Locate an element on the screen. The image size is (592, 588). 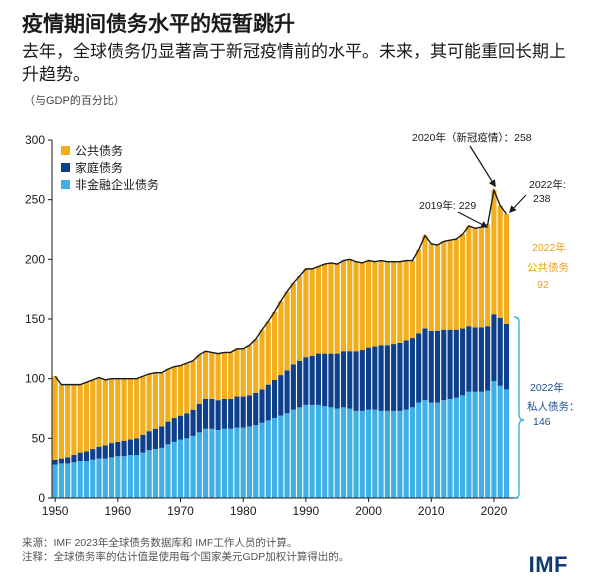
bar-public-1981 is located at coordinates (249, 370).